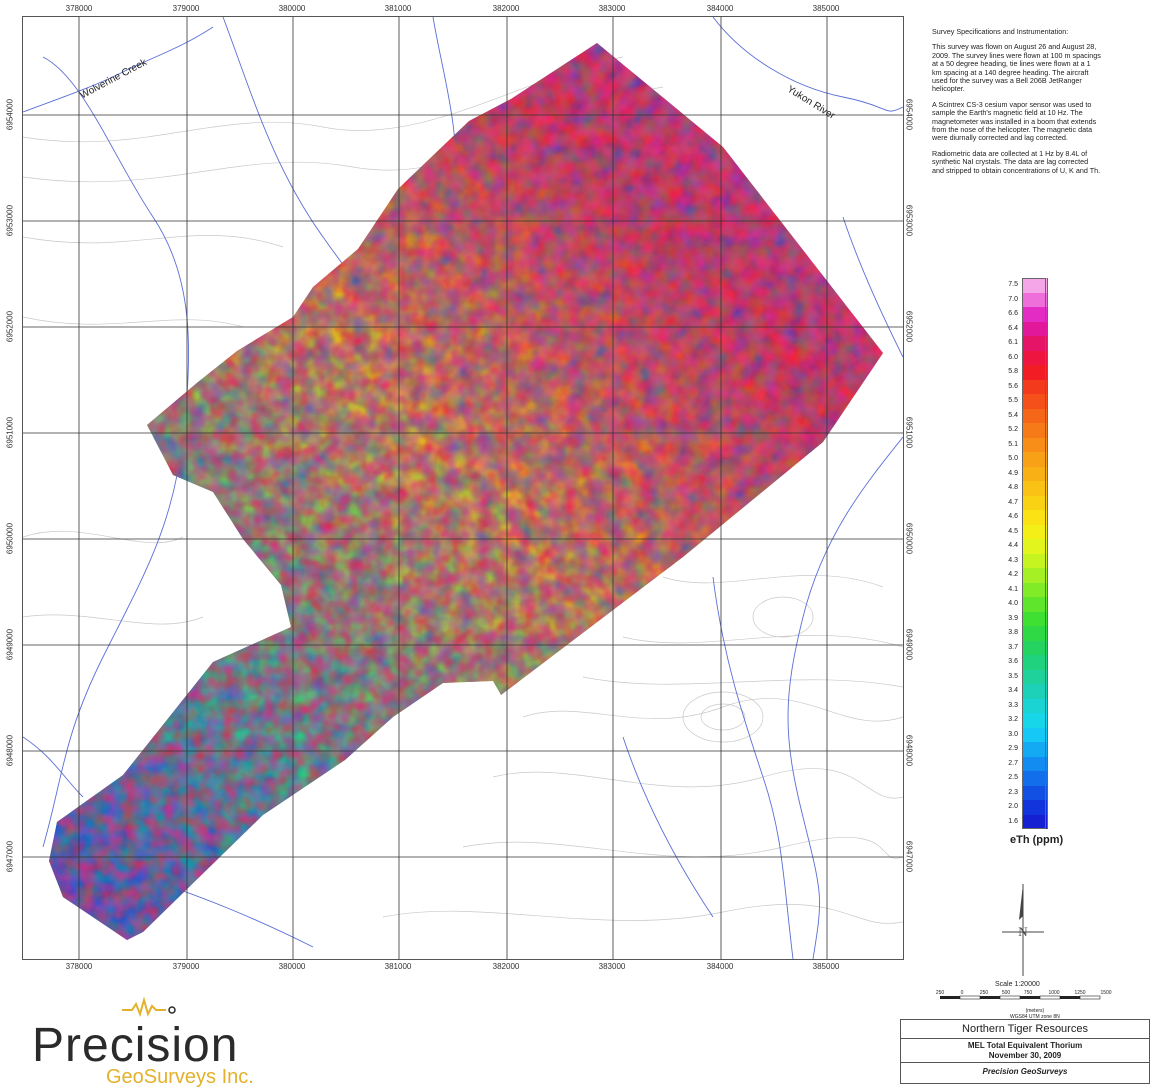 This screenshot has height=1089, width=1151. What do you see at coordinates (1013, 516) in the screenshot?
I see `legend-value: 4.6` at bounding box center [1013, 516].